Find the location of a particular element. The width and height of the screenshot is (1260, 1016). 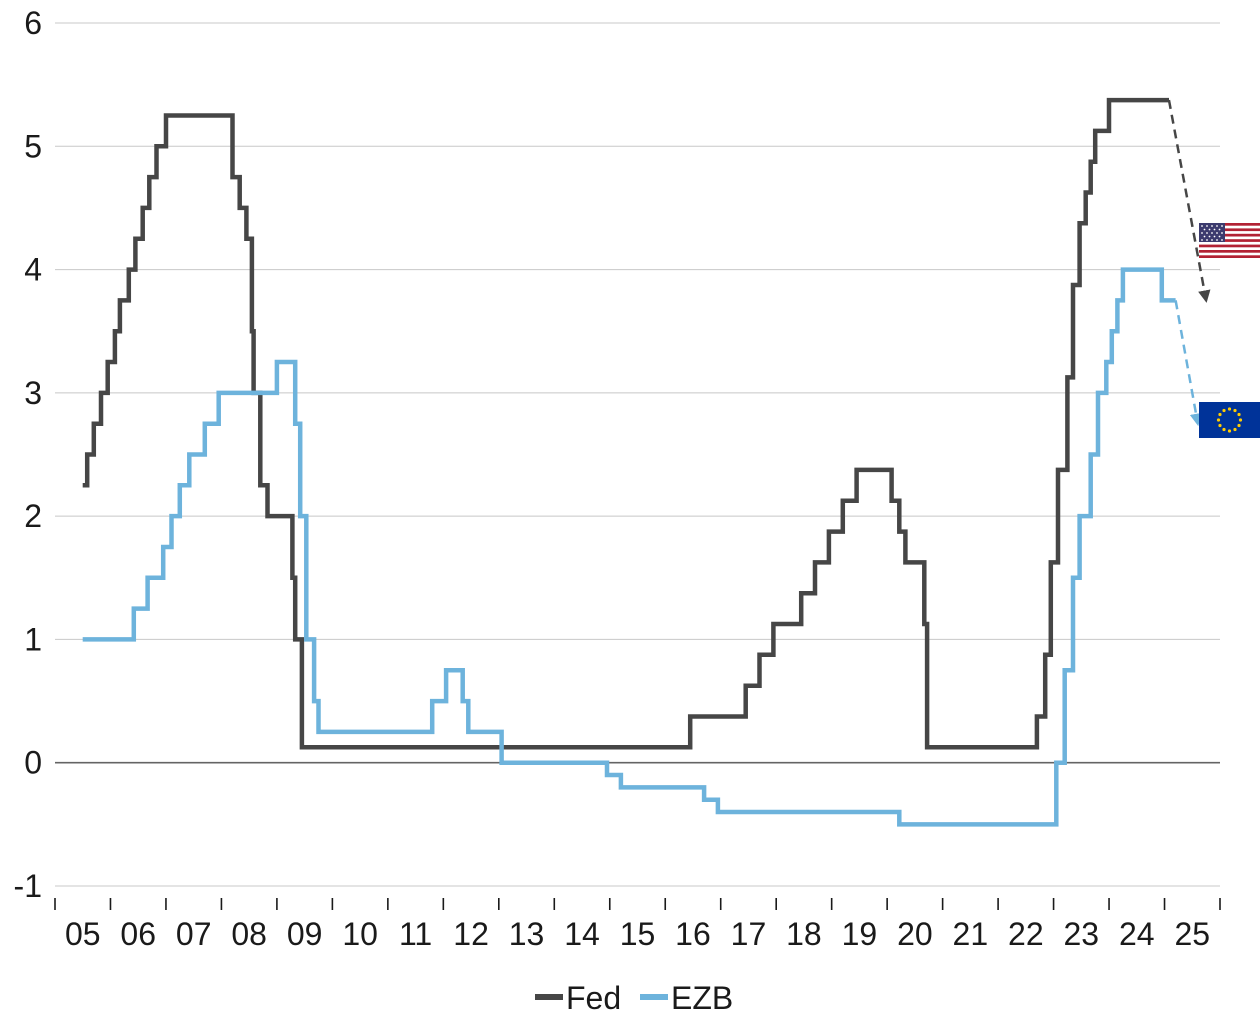

y-tick-label: 3 is located at coordinates (33, 393).